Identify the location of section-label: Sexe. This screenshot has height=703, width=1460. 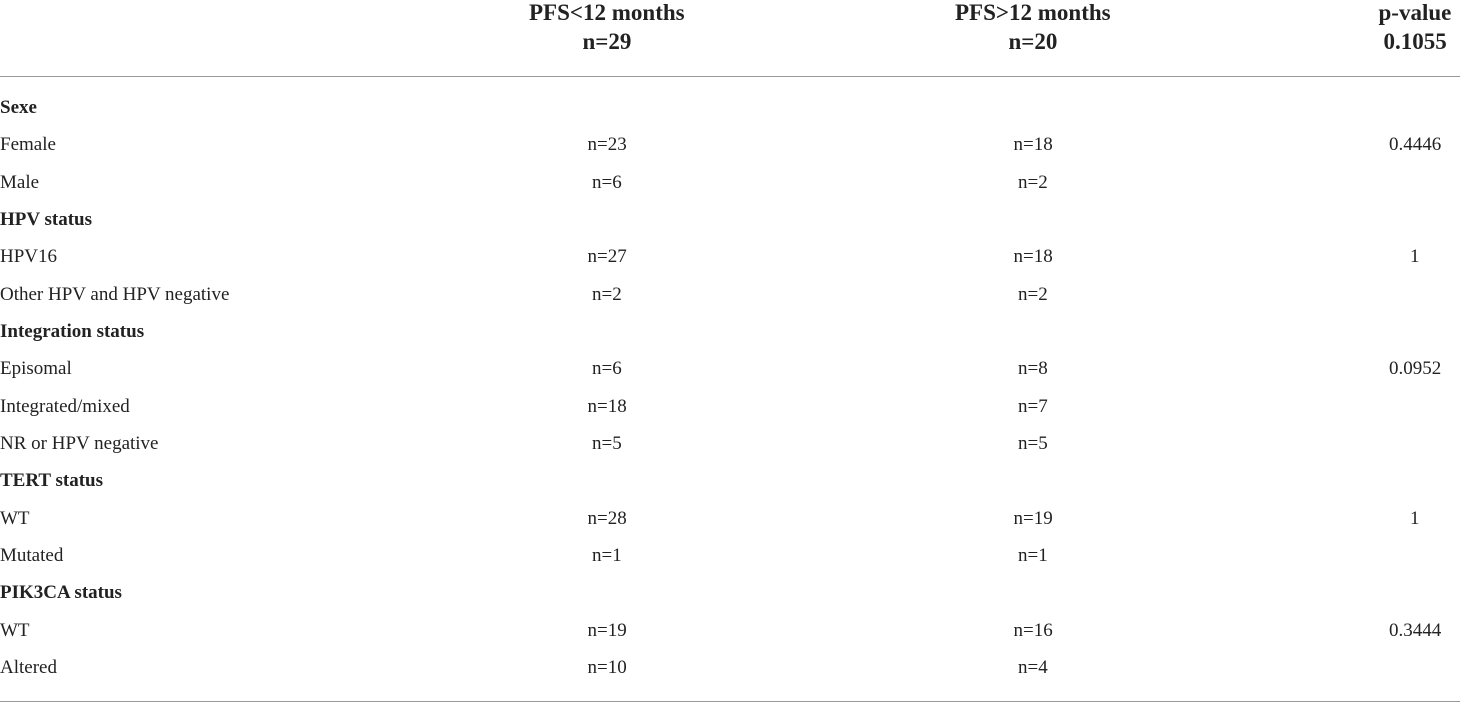
(18, 107).